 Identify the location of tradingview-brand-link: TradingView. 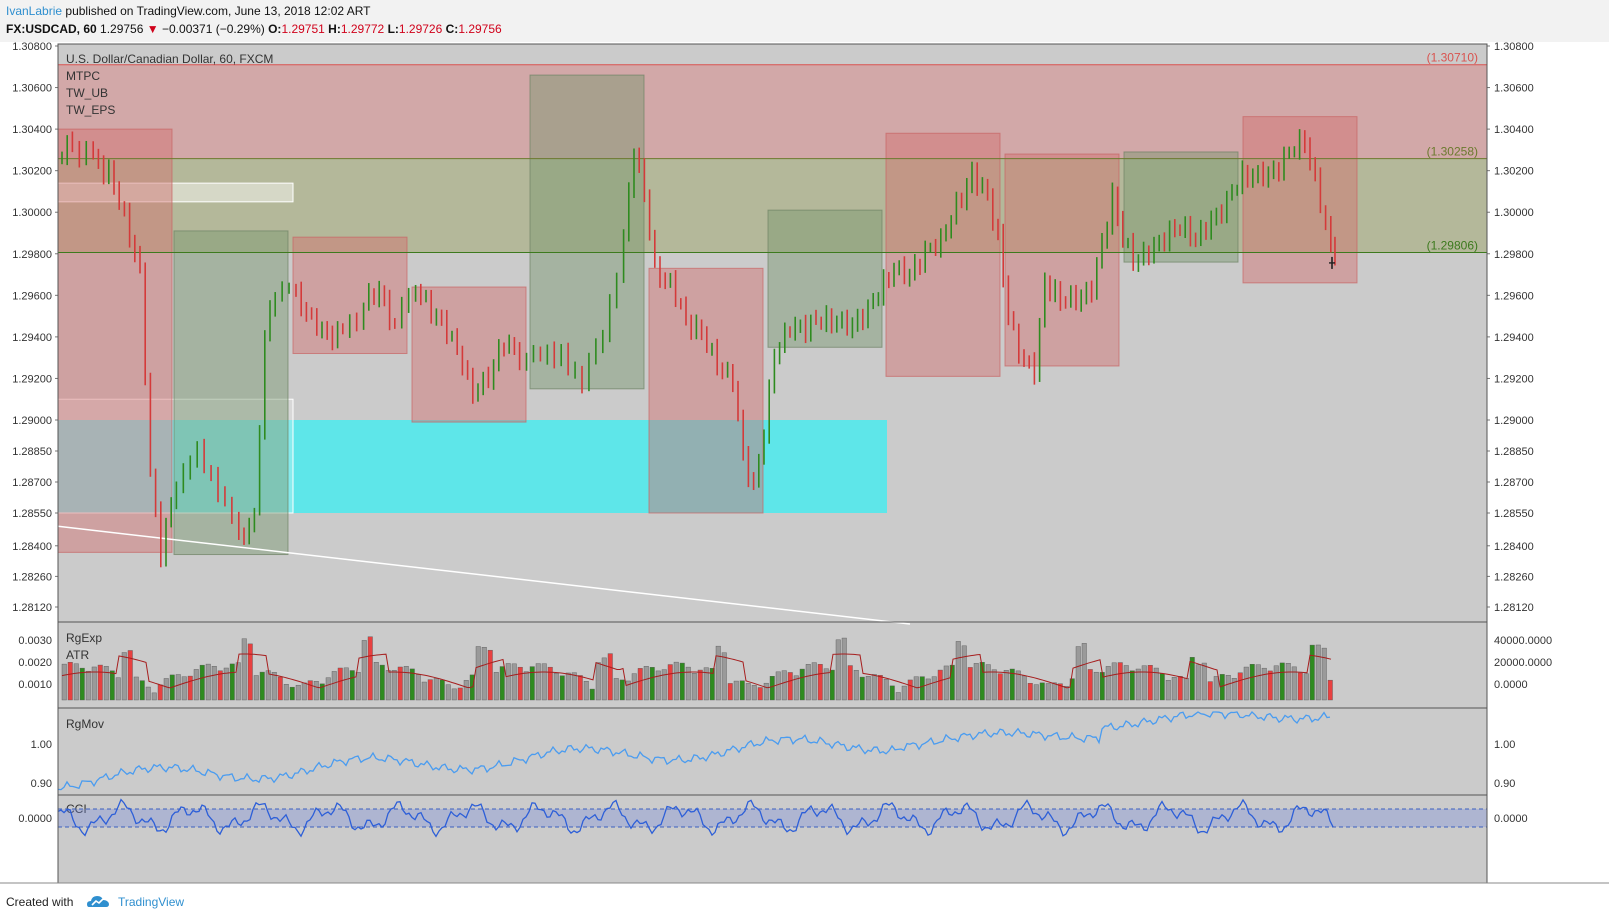
(151, 902).